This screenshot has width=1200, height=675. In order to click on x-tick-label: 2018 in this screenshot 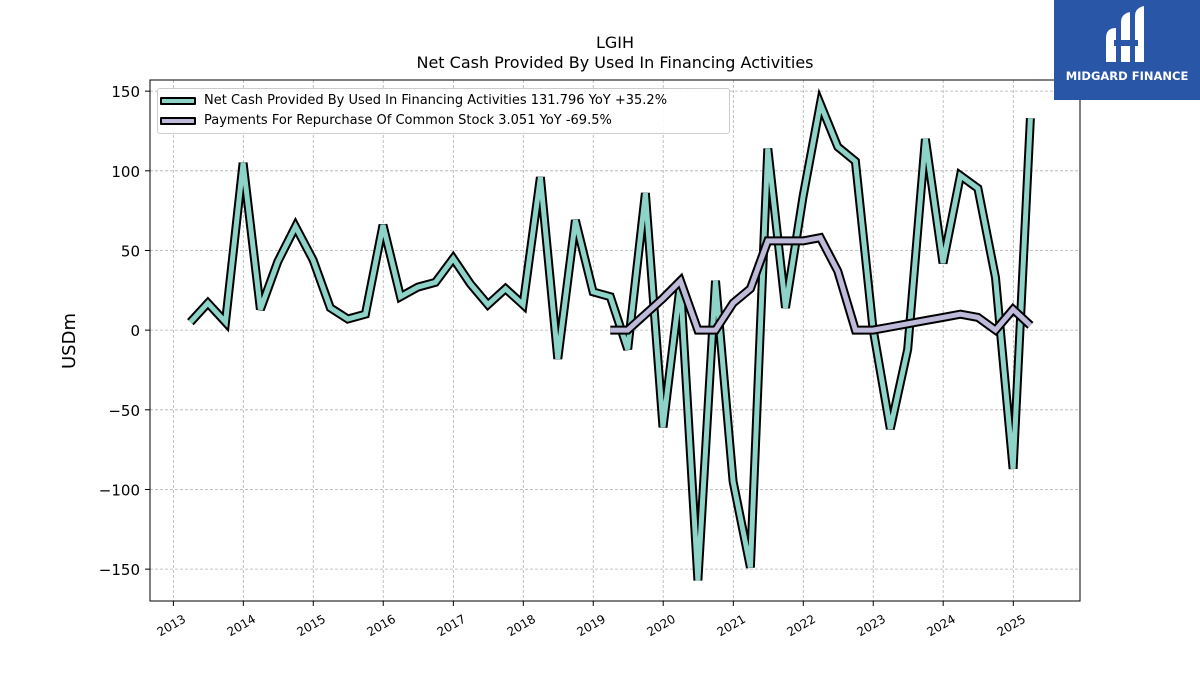, I will do `click(521, 625)`.